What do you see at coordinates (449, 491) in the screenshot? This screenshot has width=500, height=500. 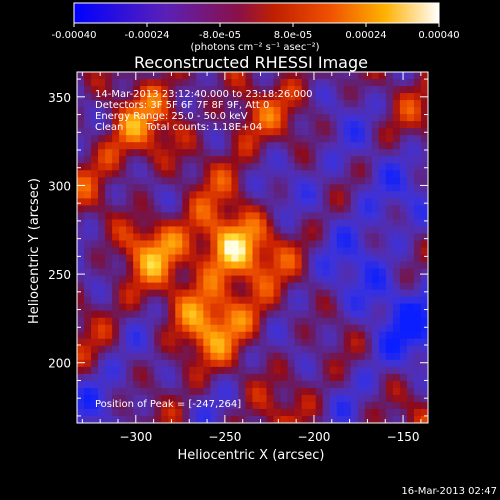 I see `footer-date: 16-Mar-2013 02:47` at bounding box center [449, 491].